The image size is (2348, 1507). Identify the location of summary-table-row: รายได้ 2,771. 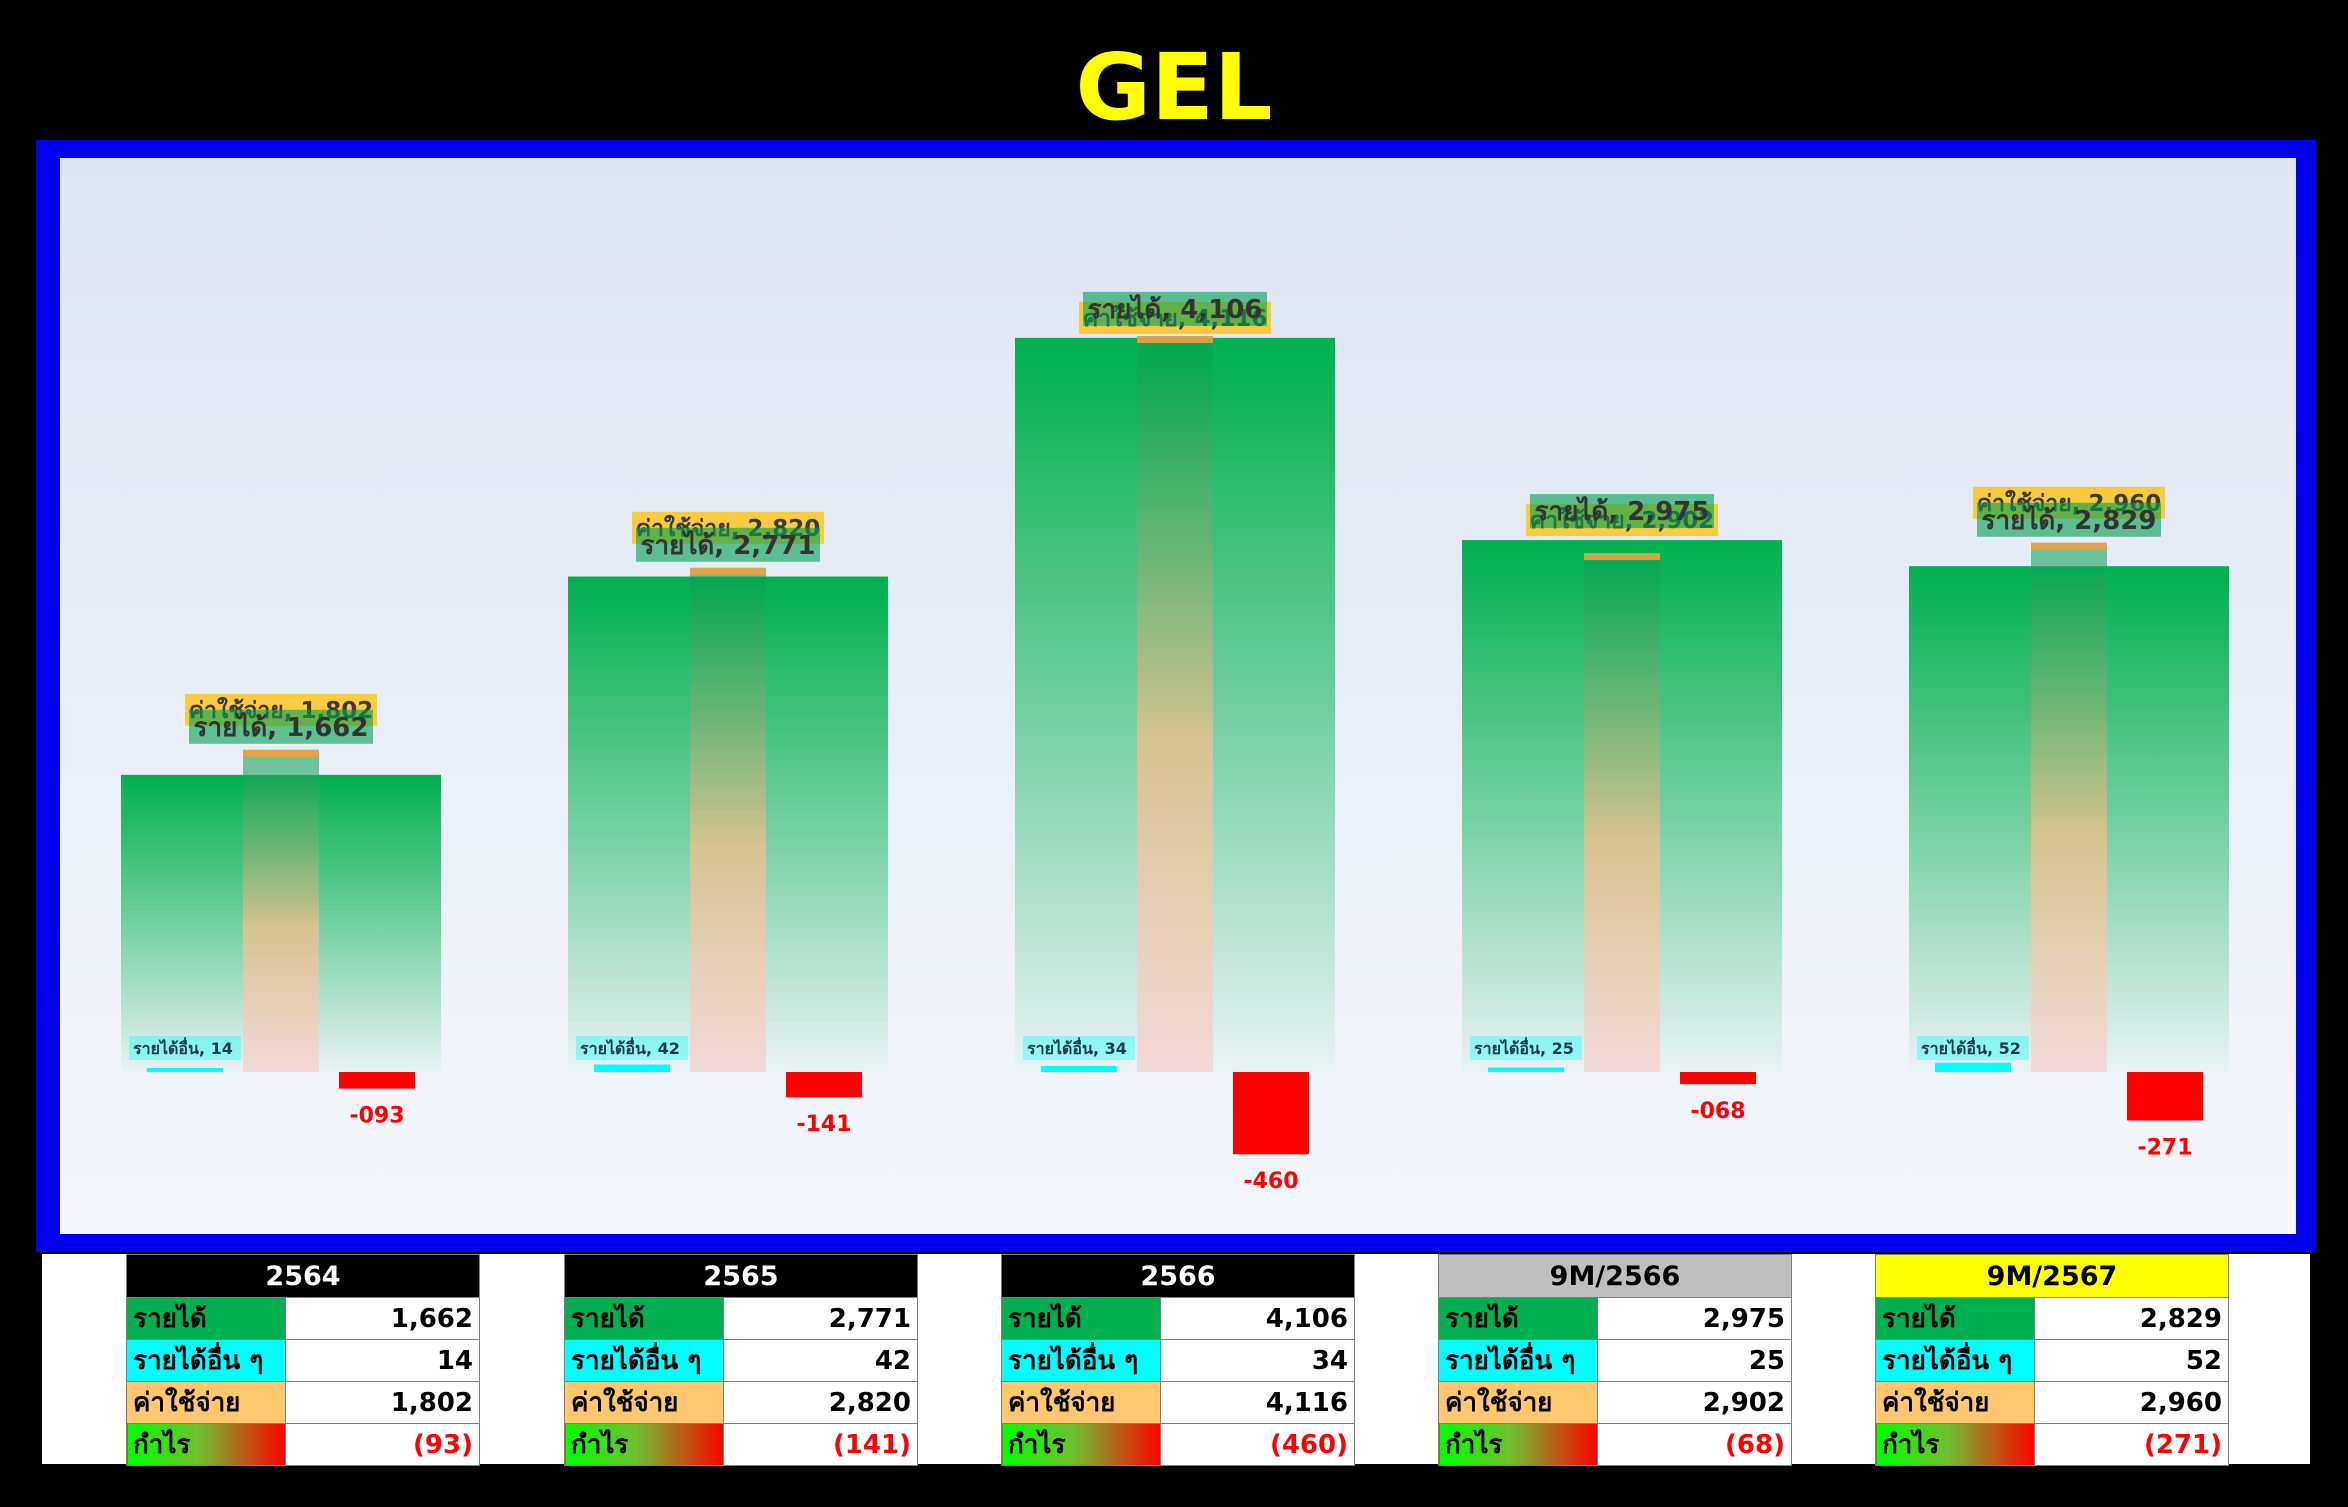
(741, 1318).